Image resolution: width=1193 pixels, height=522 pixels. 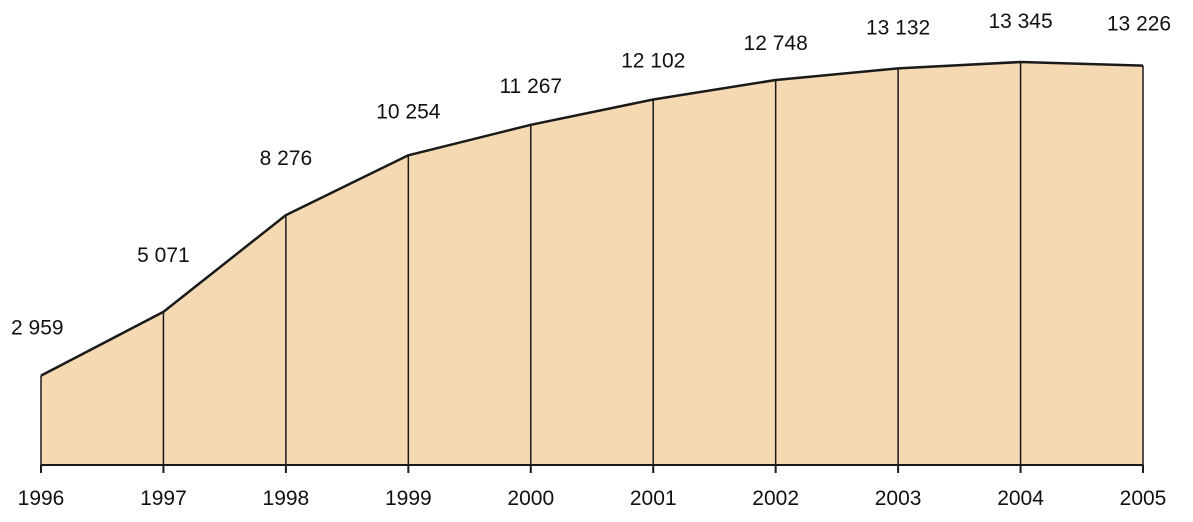 What do you see at coordinates (163, 498) in the screenshot?
I see `x-tick-label-1997: 1997` at bounding box center [163, 498].